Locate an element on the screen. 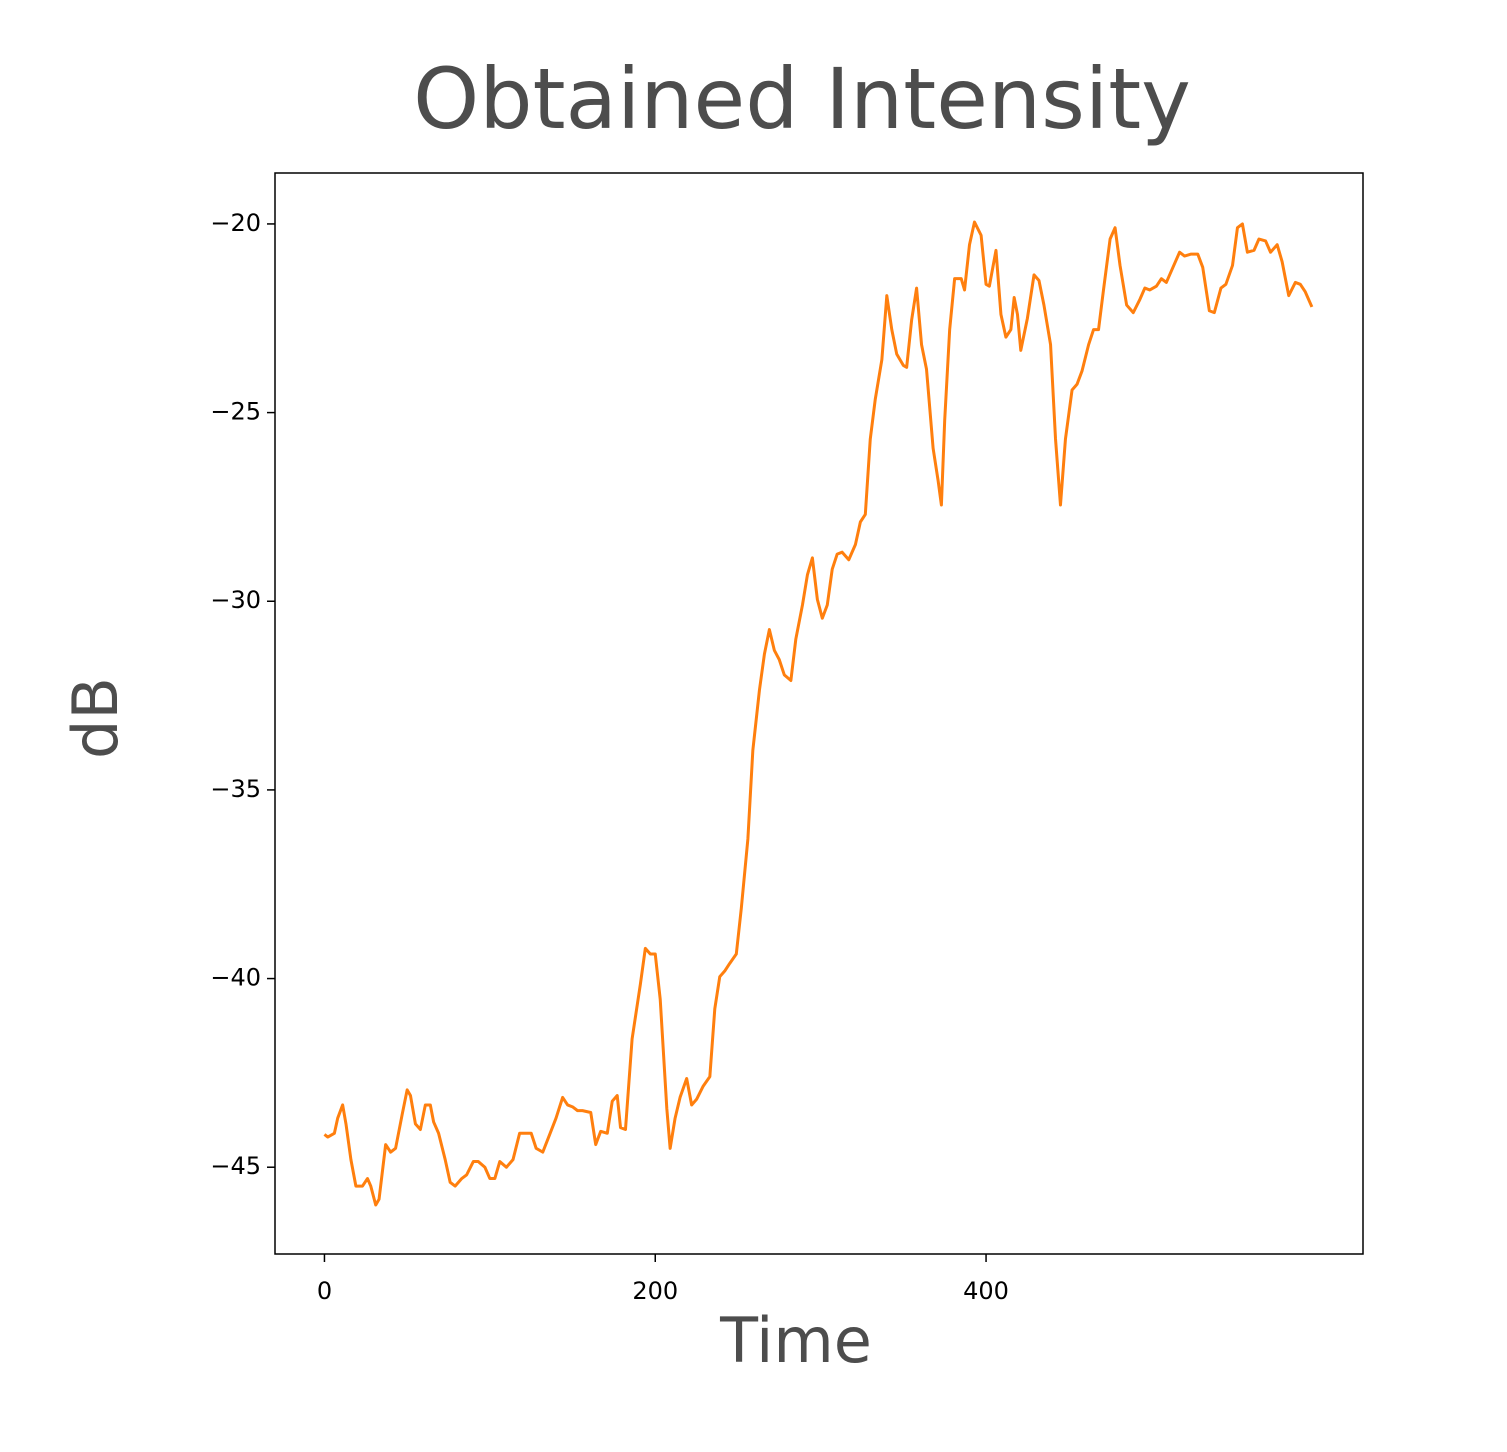  x-tick-label: 200 is located at coordinates (655, 1291).